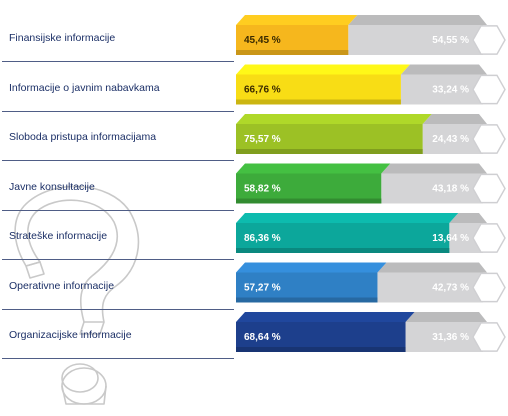 The width and height of the screenshot is (508, 416). Describe the element at coordinates (70, 335) in the screenshot. I see `category-label: Organizacijske informacije` at that location.